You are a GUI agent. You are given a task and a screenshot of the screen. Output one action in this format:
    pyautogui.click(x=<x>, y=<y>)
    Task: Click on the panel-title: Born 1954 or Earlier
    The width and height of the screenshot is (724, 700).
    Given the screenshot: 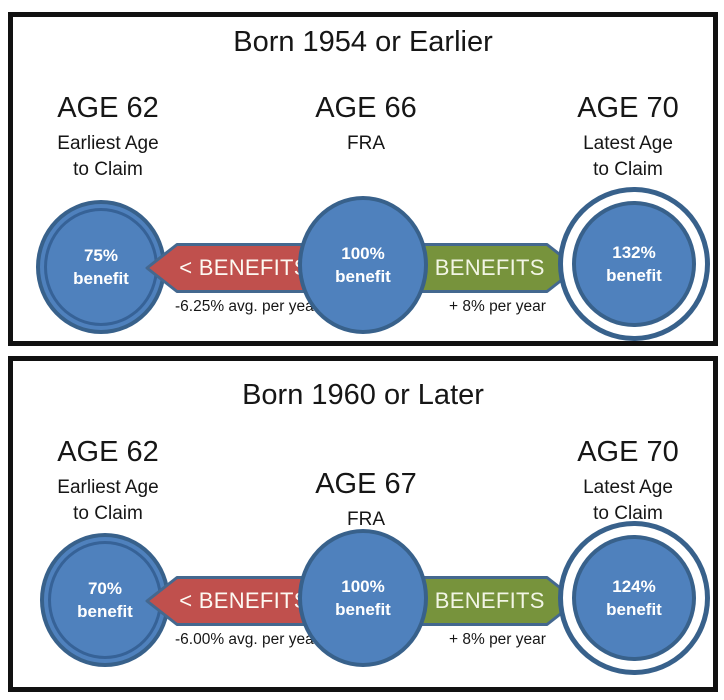 What is the action you would take?
    pyautogui.click(x=363, y=42)
    